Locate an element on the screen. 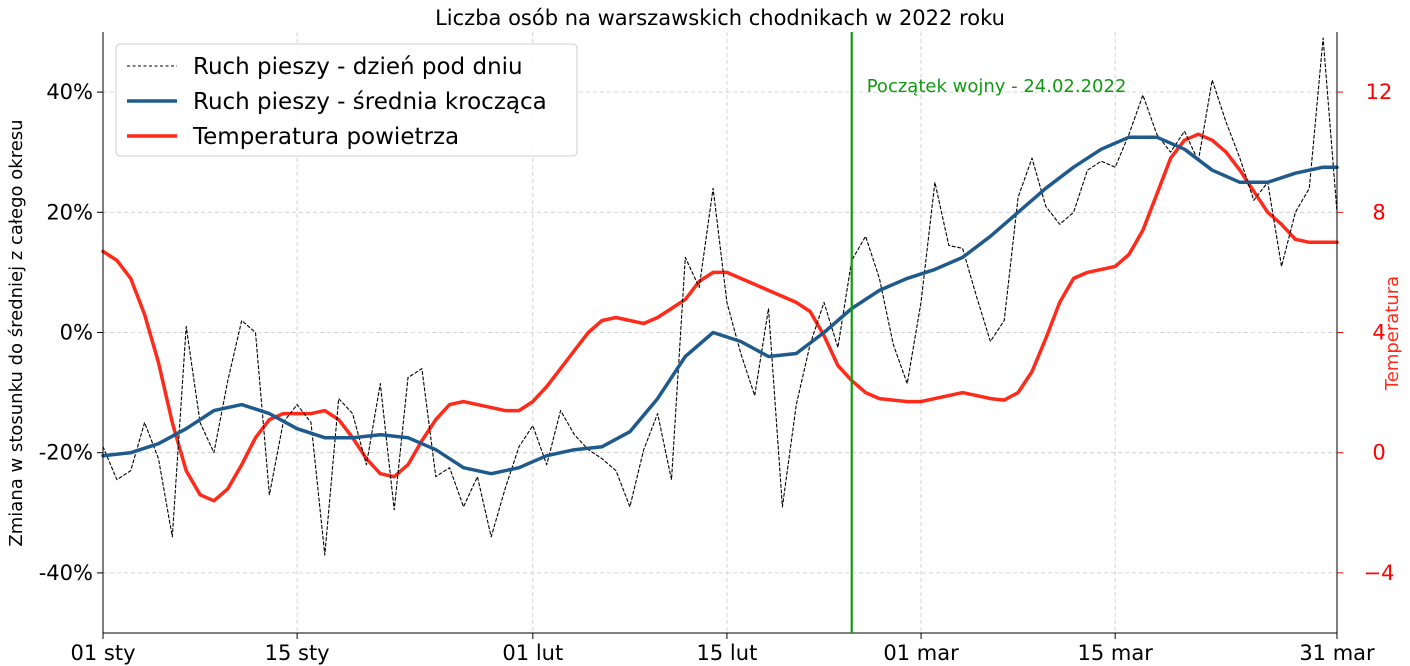 The height and width of the screenshot is (666, 1410). x-tick-label: 15 mar is located at coordinates (1115, 653).